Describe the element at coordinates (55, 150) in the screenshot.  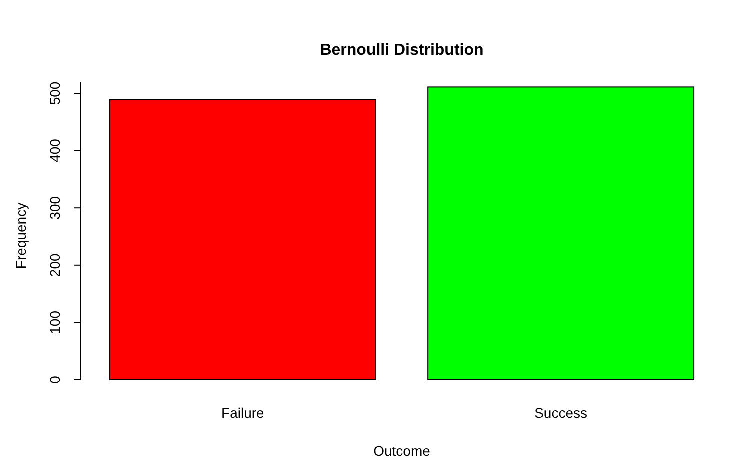
I see `y-tick-label: 400` at that location.